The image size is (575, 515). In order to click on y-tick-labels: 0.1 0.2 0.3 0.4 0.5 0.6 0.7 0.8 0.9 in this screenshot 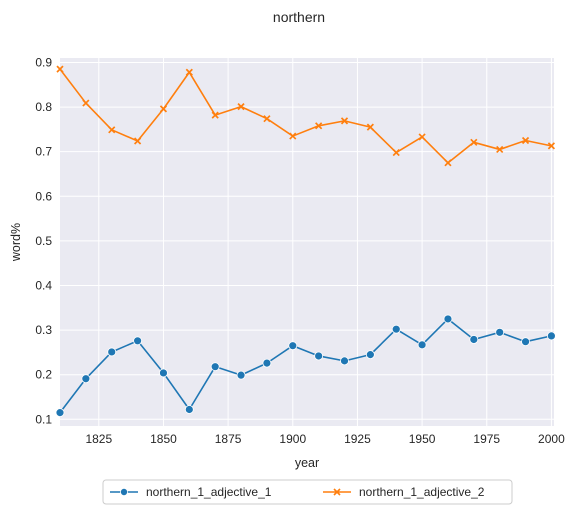, I will do `click(43, 240)`.